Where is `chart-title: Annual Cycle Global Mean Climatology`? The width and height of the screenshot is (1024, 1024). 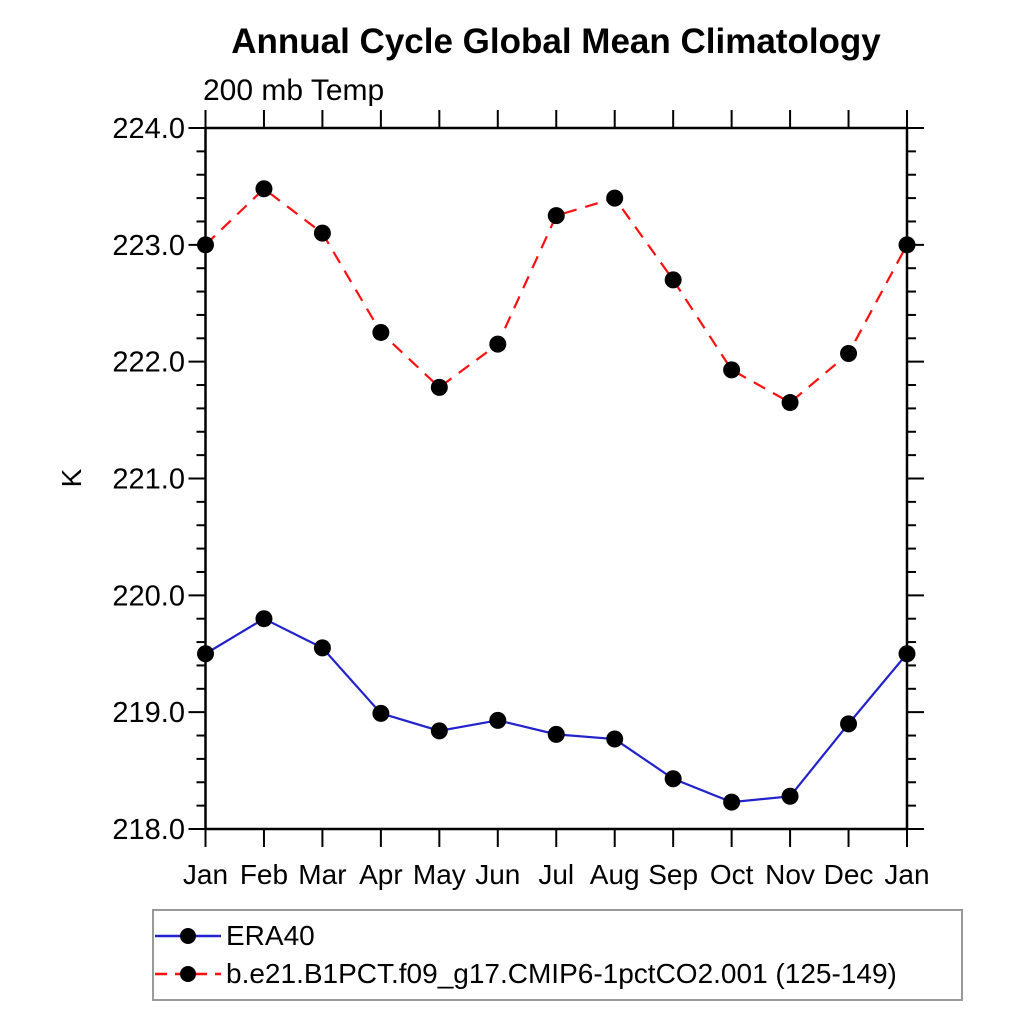 chart-title: Annual Cycle Global Mean Climatology is located at coordinates (556, 41).